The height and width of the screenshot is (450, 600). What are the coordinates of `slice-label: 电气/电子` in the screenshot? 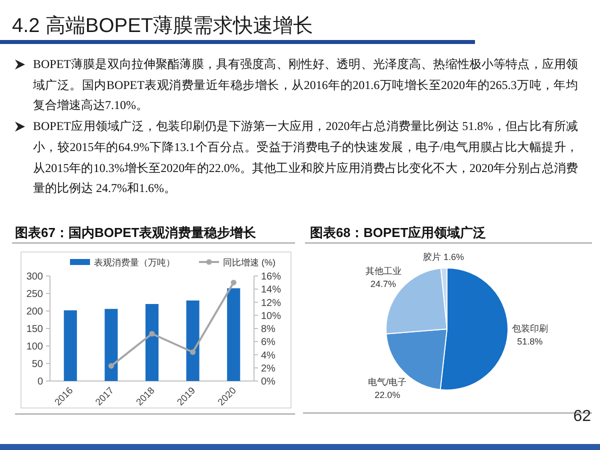 It's located at (387, 381).